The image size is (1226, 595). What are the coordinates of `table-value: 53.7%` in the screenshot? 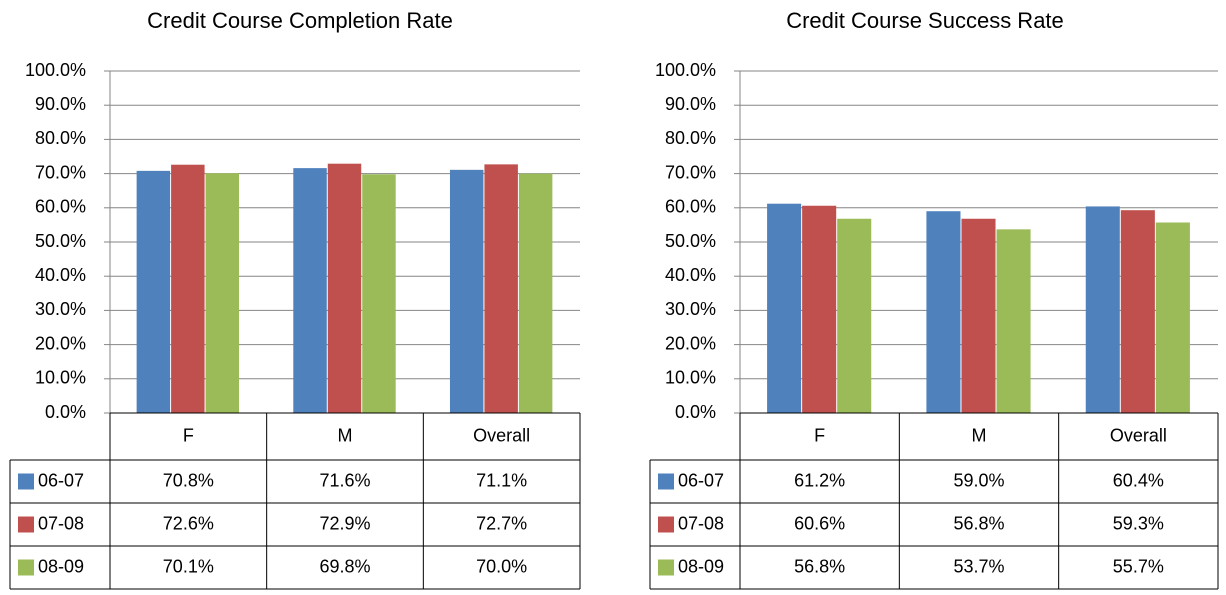 It's located at (978, 566).